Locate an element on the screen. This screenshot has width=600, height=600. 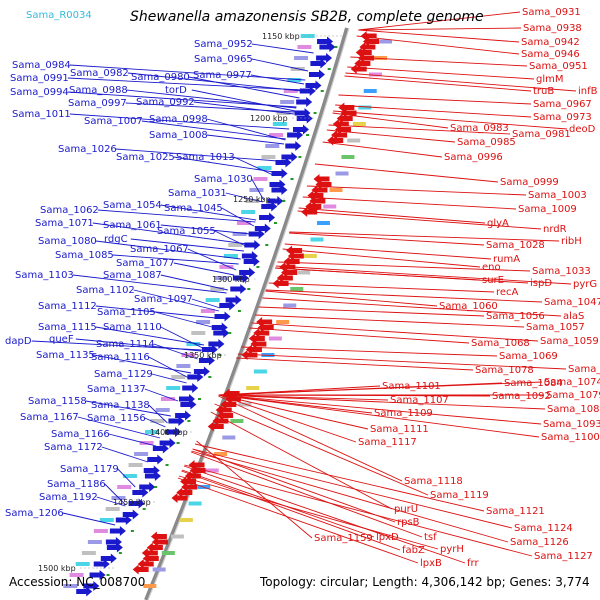
gene-label-nrdR: nrdR is located at coordinates (555, 229).